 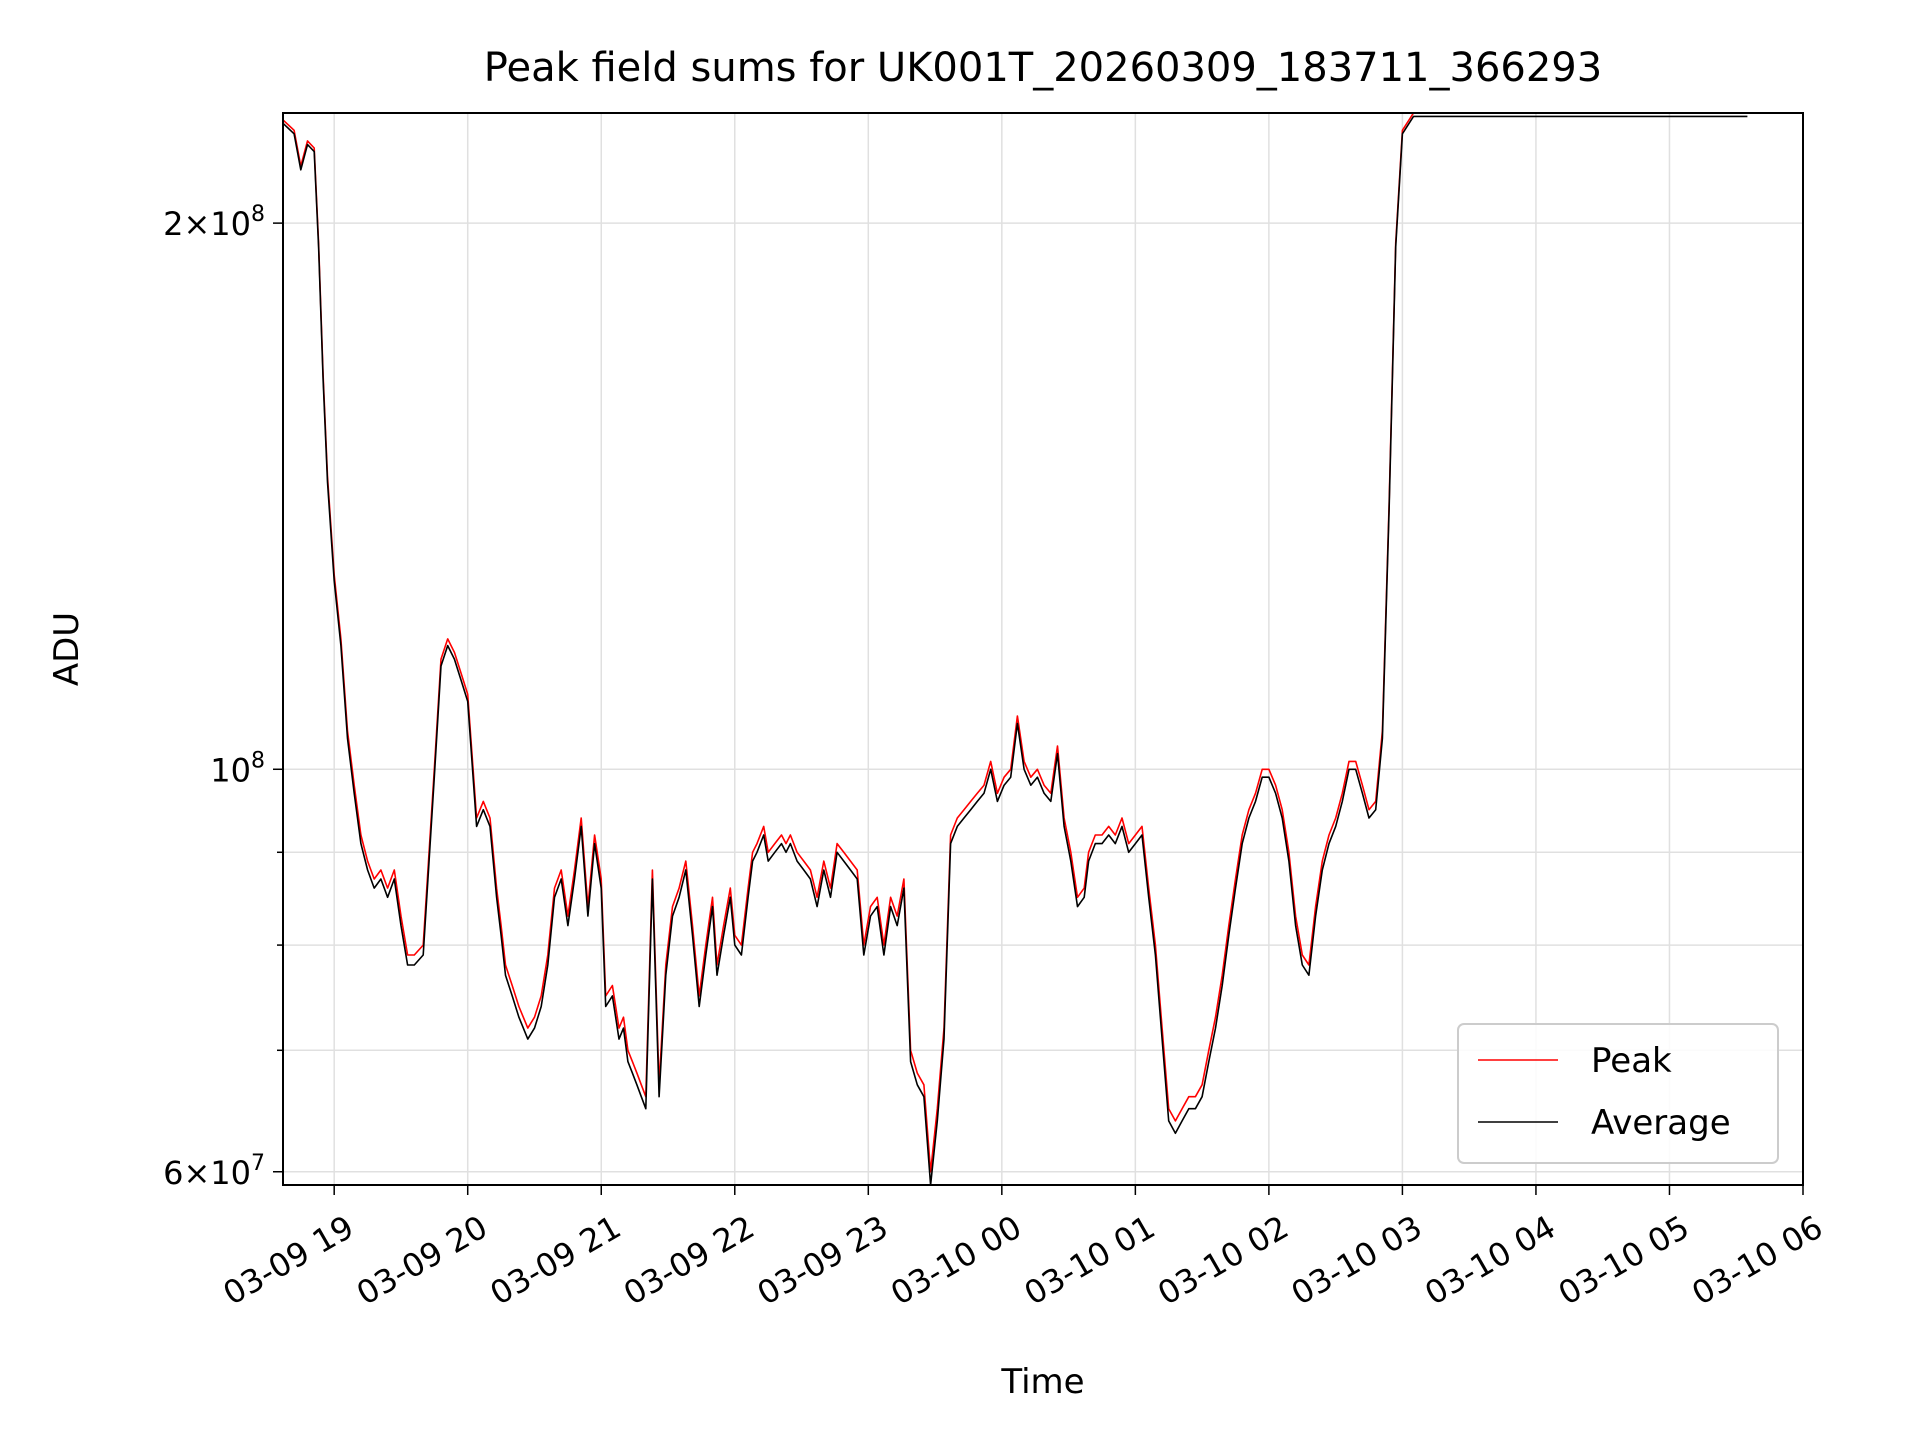 I want to click on y-tick-label: 108, so click(x=237, y=768).